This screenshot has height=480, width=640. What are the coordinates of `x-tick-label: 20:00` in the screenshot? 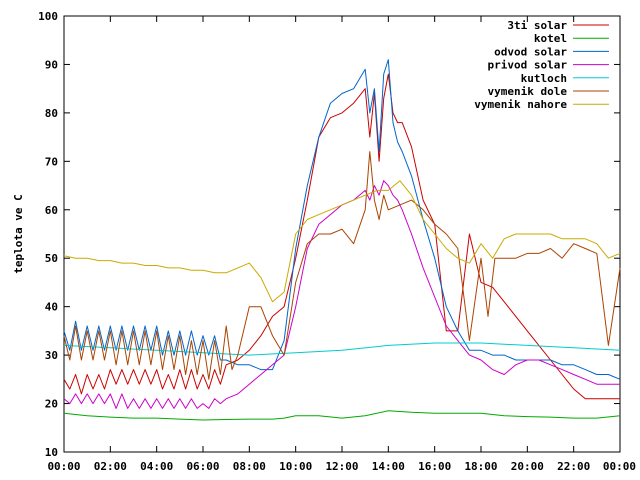 It's located at (527, 466).